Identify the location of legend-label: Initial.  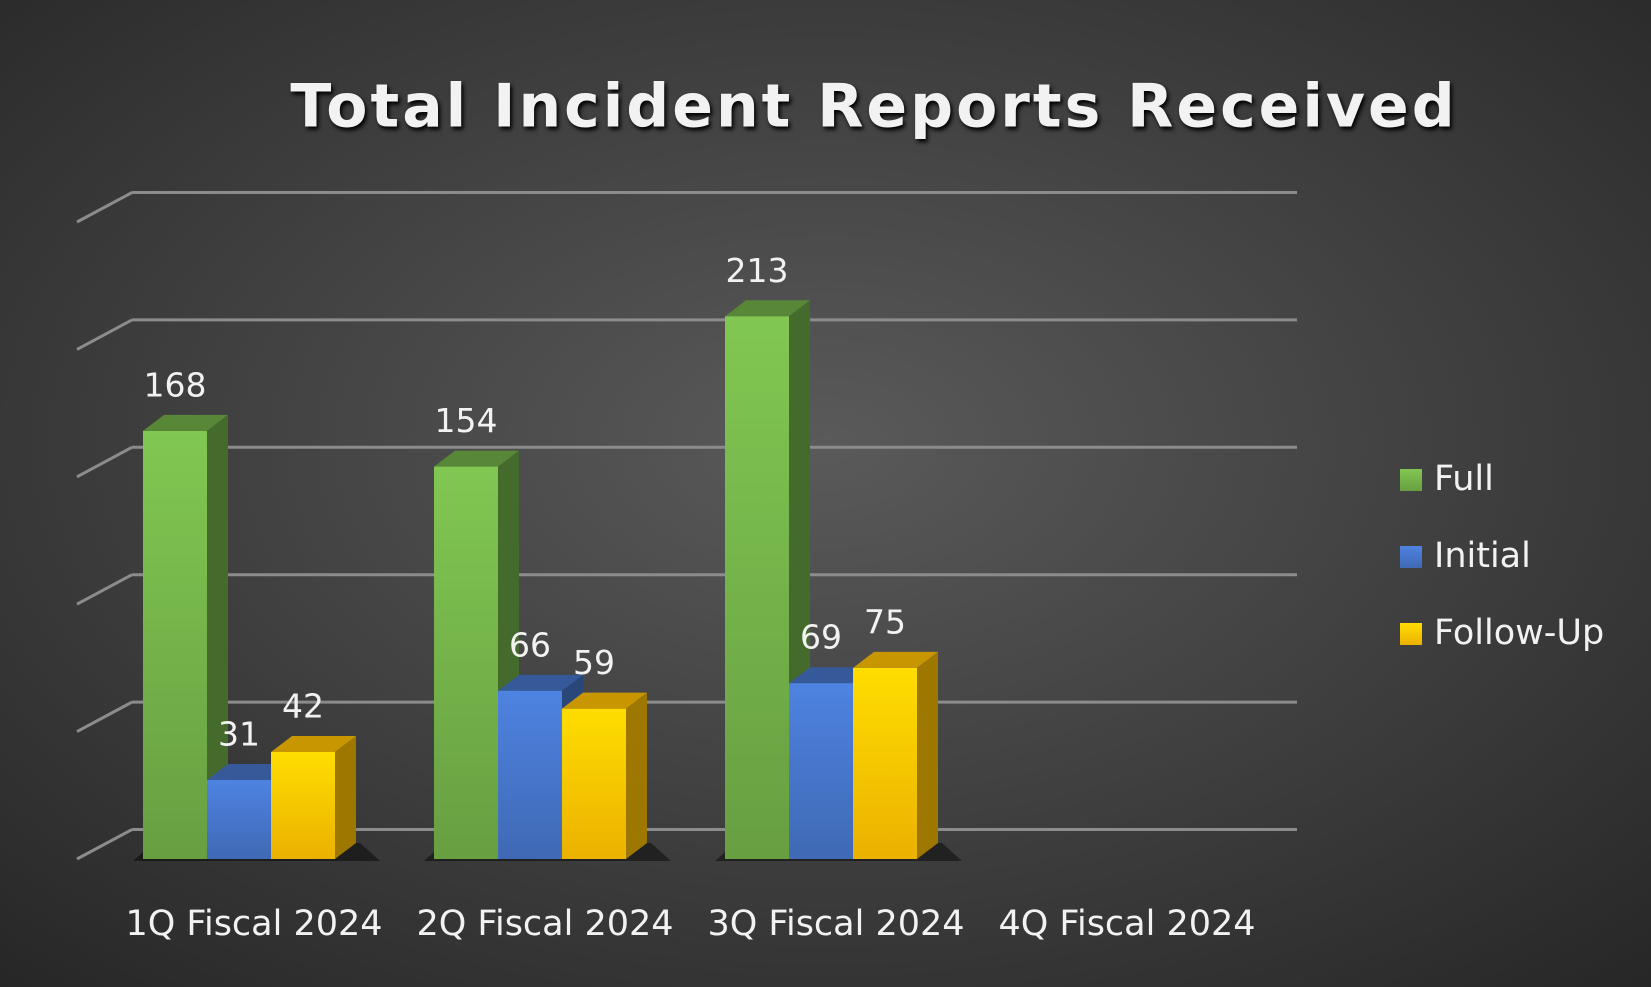
(1482, 556).